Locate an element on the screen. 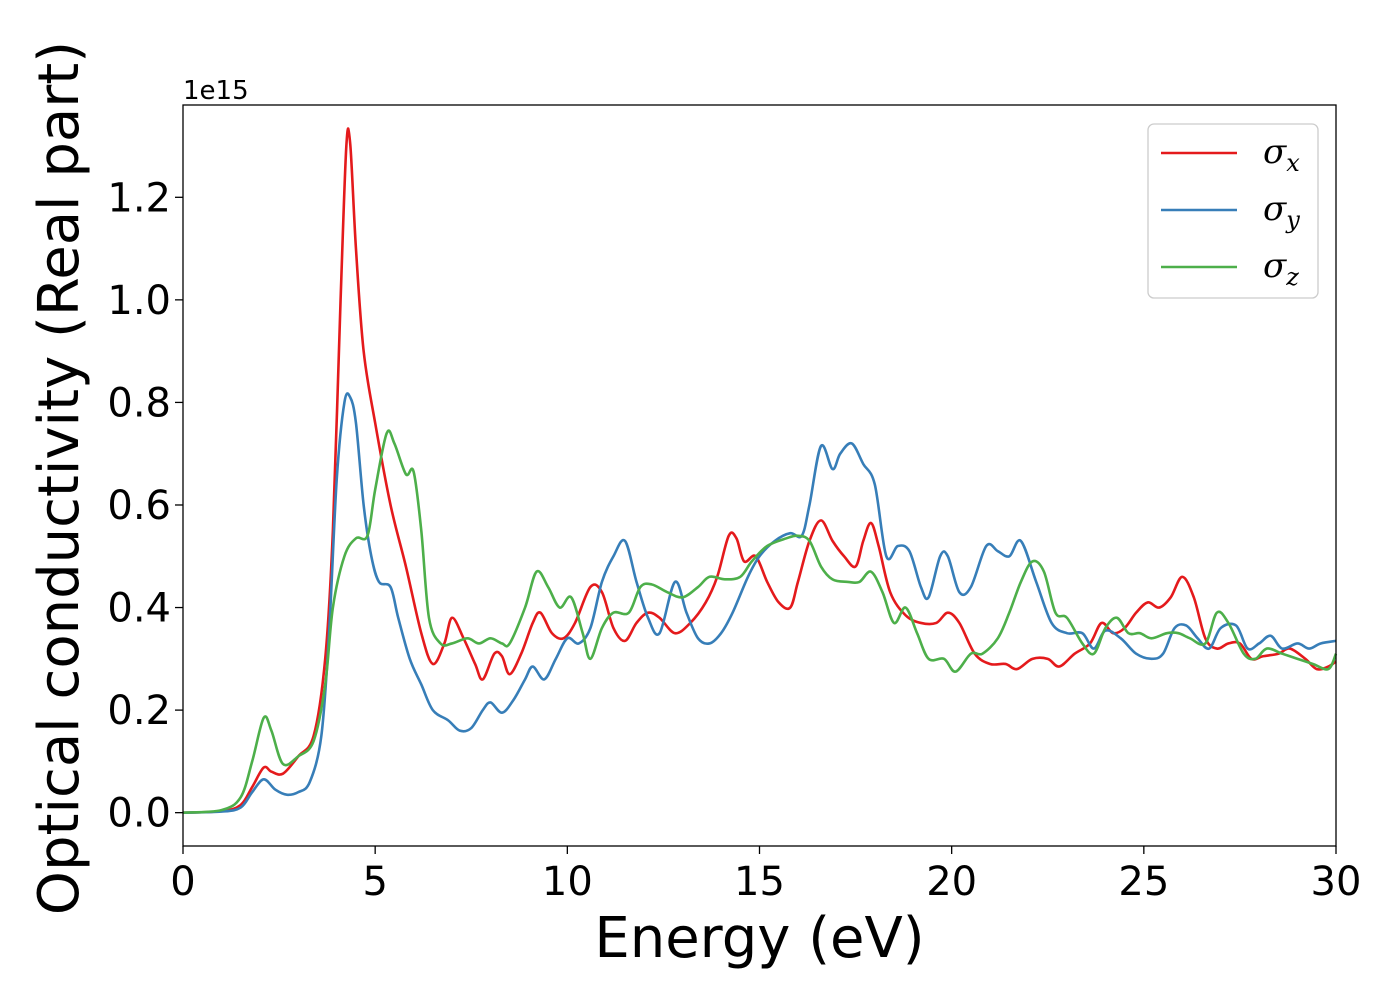 This screenshot has height=1000, width=1400. x-tick-label: 5 is located at coordinates (374, 882).